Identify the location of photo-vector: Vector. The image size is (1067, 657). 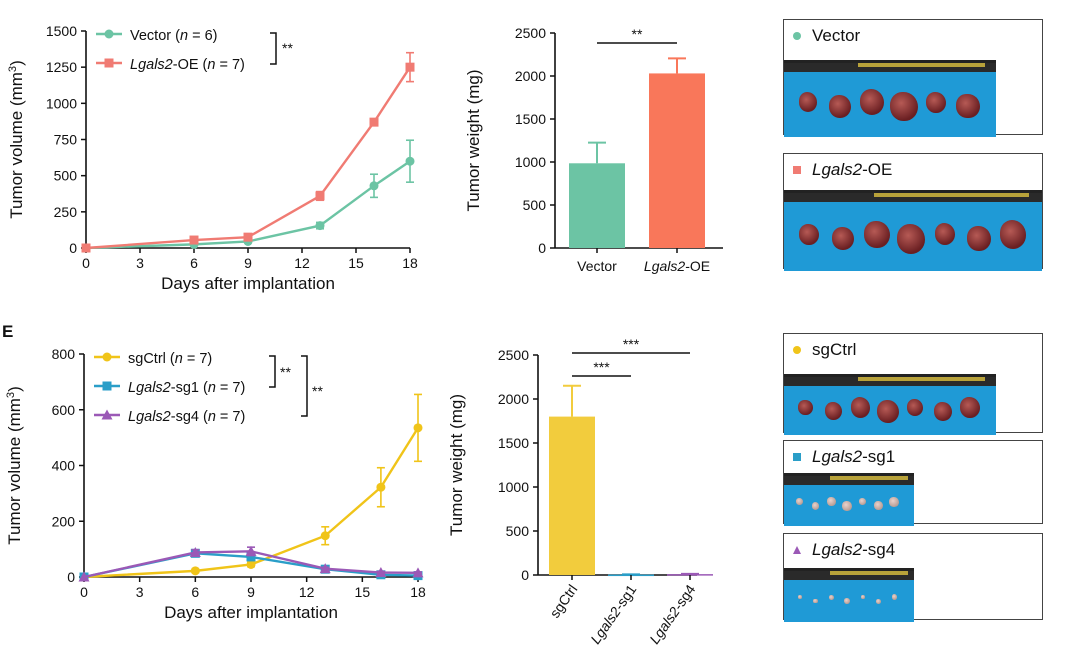
(913, 78).